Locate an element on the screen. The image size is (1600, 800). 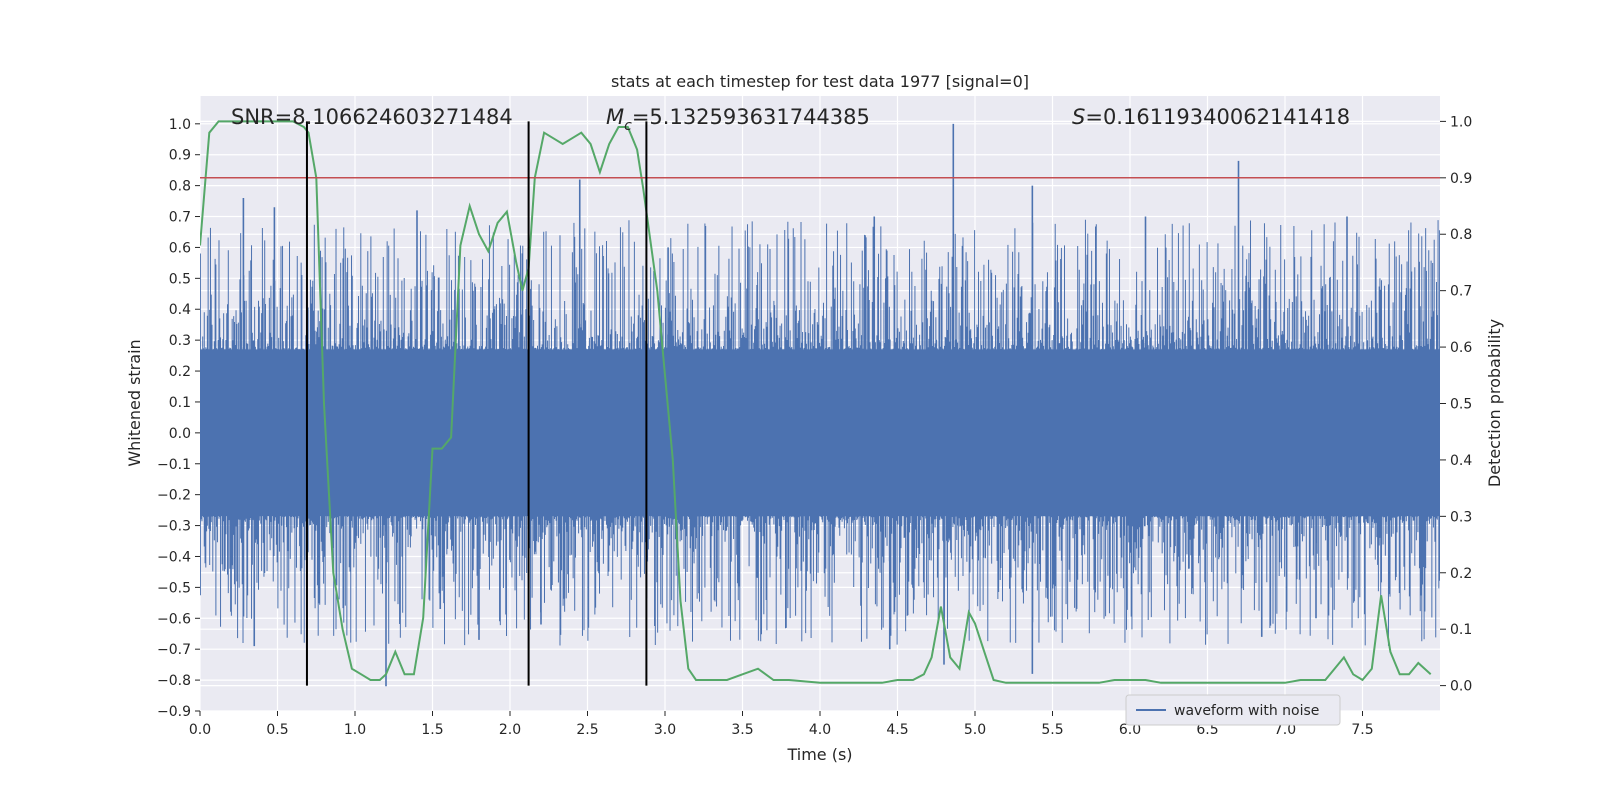
x-tick-label: 4.5 is located at coordinates (897, 730).